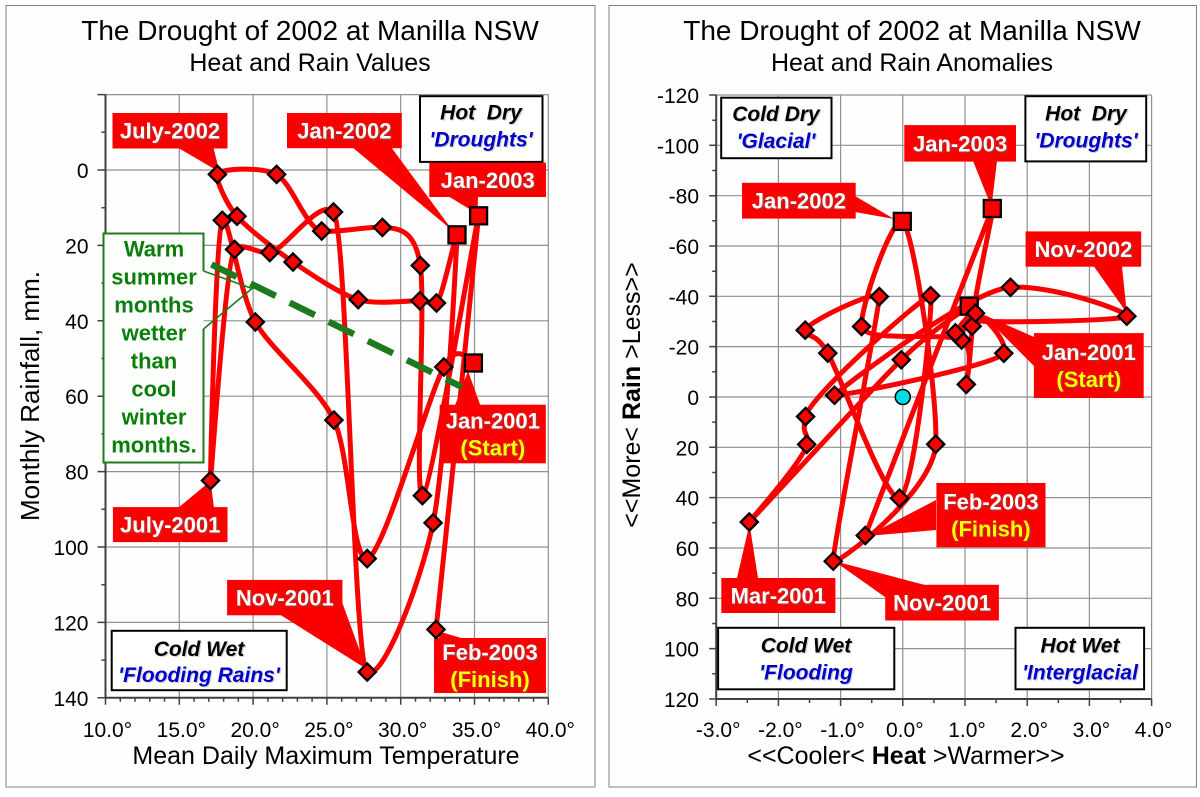 This screenshot has width=1200, height=797. What do you see at coordinates (154, 361) in the screenshot?
I see `svg-text: than` at bounding box center [154, 361].